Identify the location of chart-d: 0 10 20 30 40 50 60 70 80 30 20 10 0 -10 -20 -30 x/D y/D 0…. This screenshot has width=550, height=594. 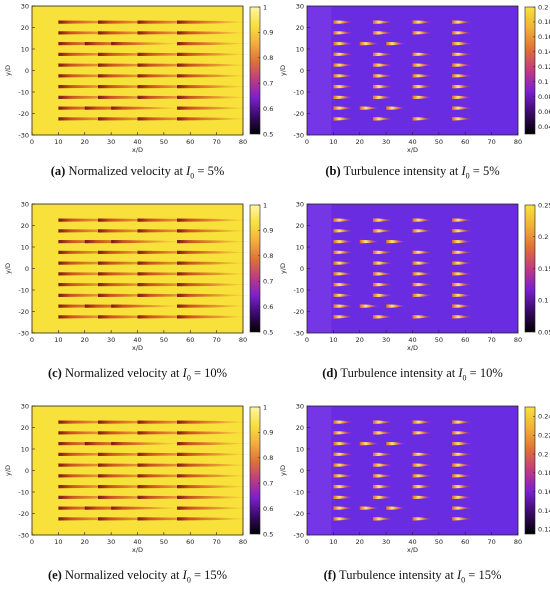
(414, 276).